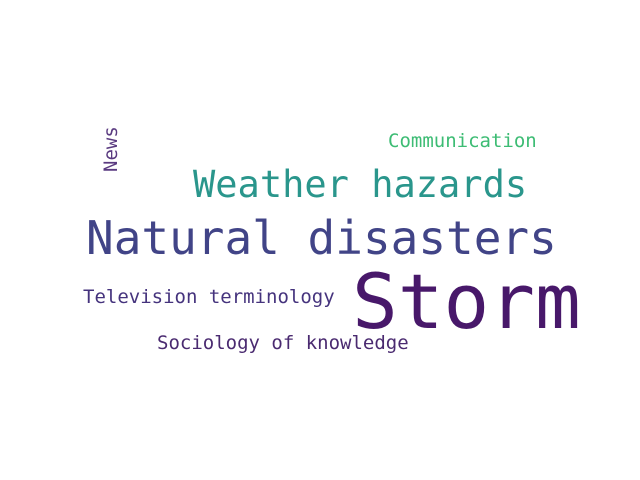 The width and height of the screenshot is (640, 480). What do you see at coordinates (462, 141) in the screenshot?
I see `word-communication: Communication` at bounding box center [462, 141].